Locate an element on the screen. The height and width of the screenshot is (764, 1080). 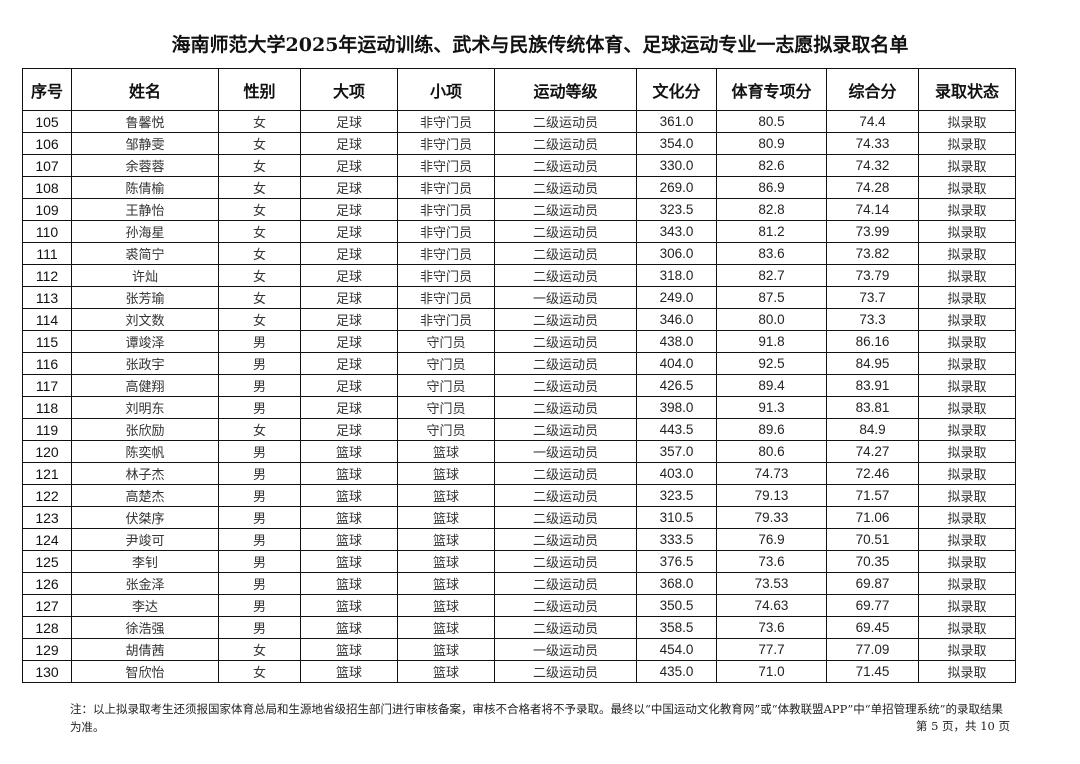
cell-total-score: 74.28 is located at coordinates (872, 187).